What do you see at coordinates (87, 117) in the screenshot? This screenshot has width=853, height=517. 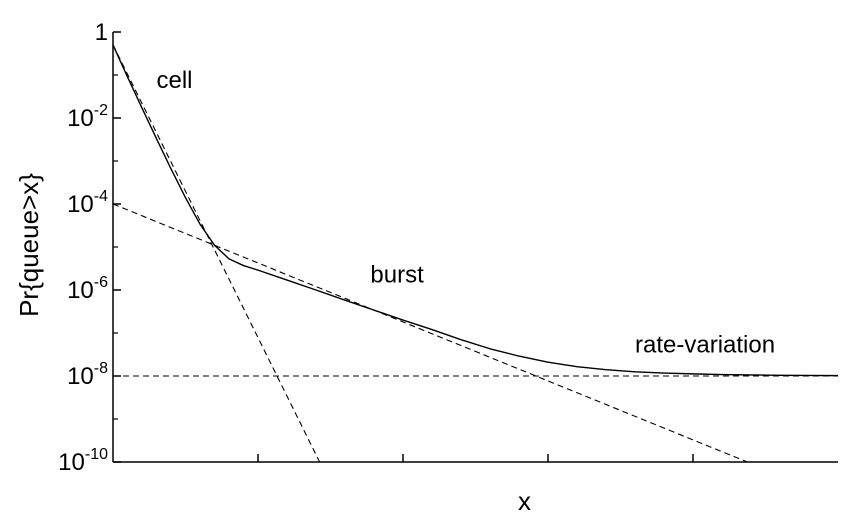 I see `y-tick-label: 10⁻²` at bounding box center [87, 117].